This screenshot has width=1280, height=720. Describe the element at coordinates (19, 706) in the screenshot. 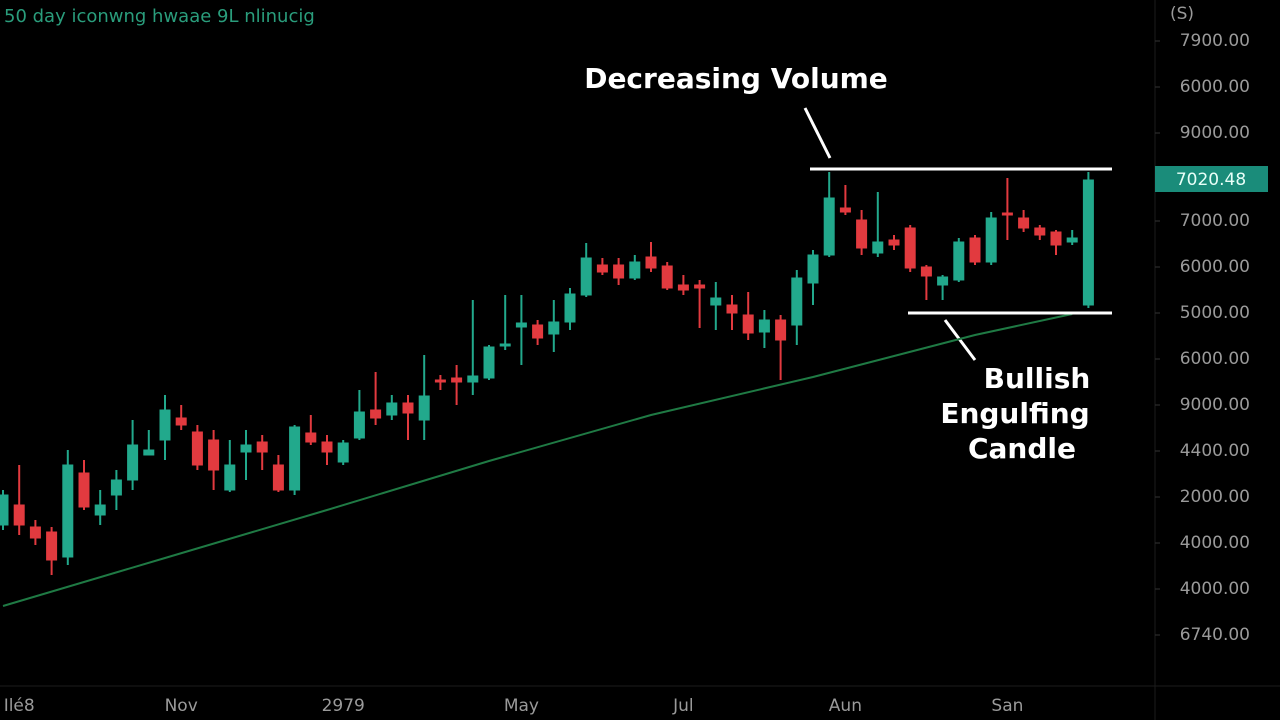

I see `x-tick-label: Ilé8` at that location.